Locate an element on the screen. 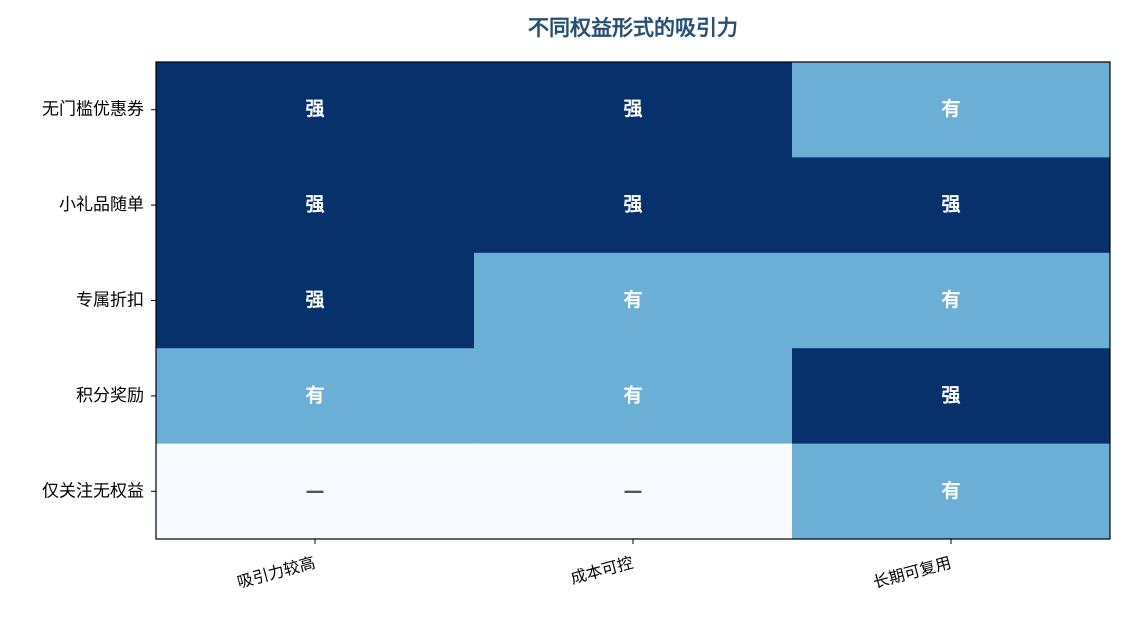 This screenshot has height=619, width=1124. chart-title: 不同权益形式的吸引力 is located at coordinates (633, 28).